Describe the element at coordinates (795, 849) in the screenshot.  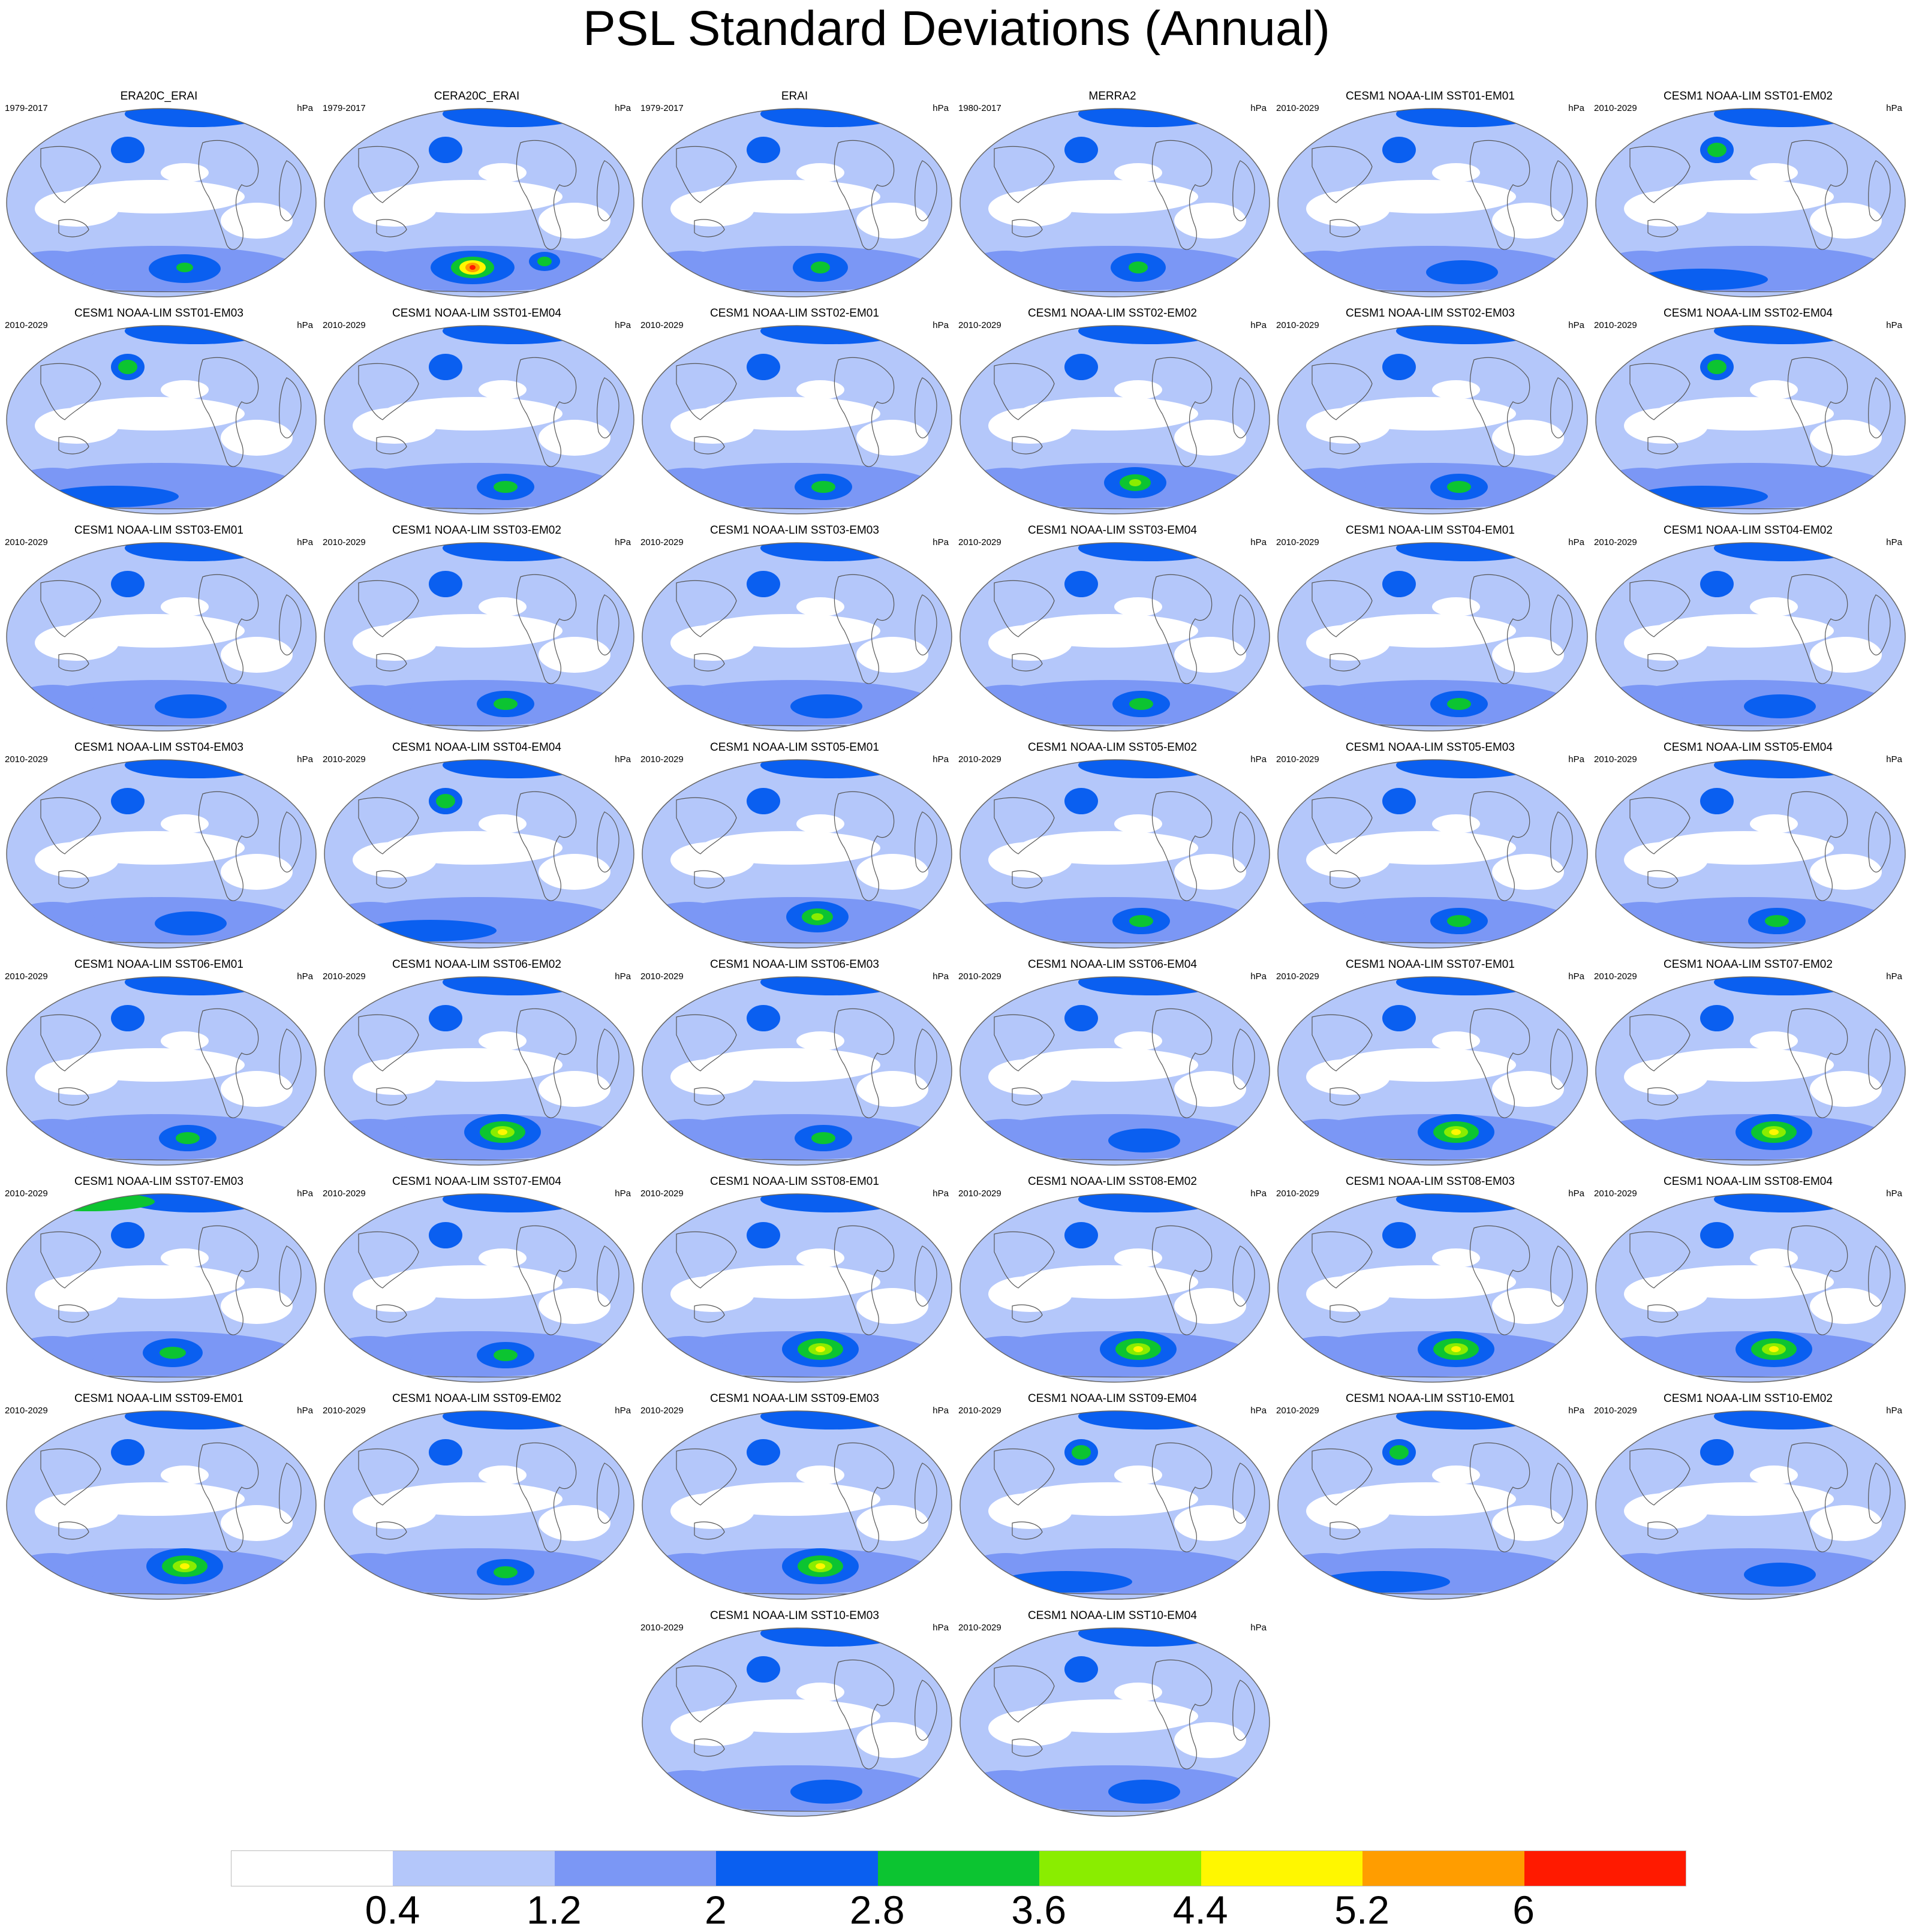
I see `map-panel: CESM1 NOAA-LIM SST05-EM01 2010-2029 hPa` at that location.